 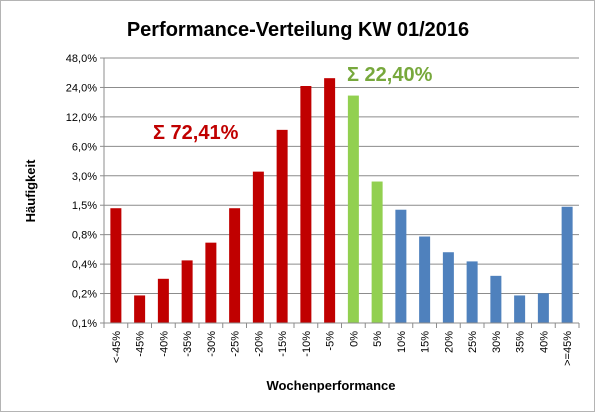 I want to click on y-axis-label: Häufigkeit, so click(x=30, y=191).